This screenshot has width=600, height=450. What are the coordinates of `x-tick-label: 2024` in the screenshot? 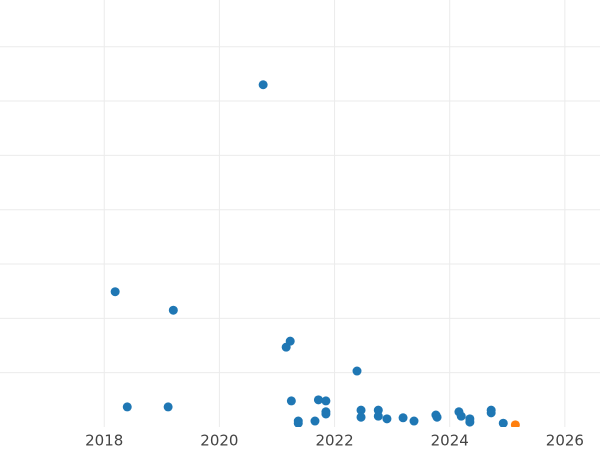 It's located at (450, 441).